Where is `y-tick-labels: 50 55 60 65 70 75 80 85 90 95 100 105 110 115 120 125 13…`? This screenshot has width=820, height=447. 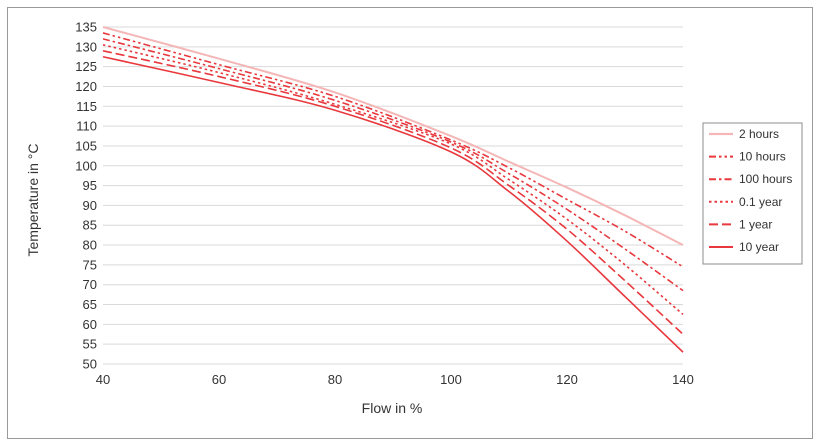
y-tick-labels: 50 55 60 65 70 75 80 85 90 95 100 105 110 115 120 125 13… is located at coordinates (86, 196).